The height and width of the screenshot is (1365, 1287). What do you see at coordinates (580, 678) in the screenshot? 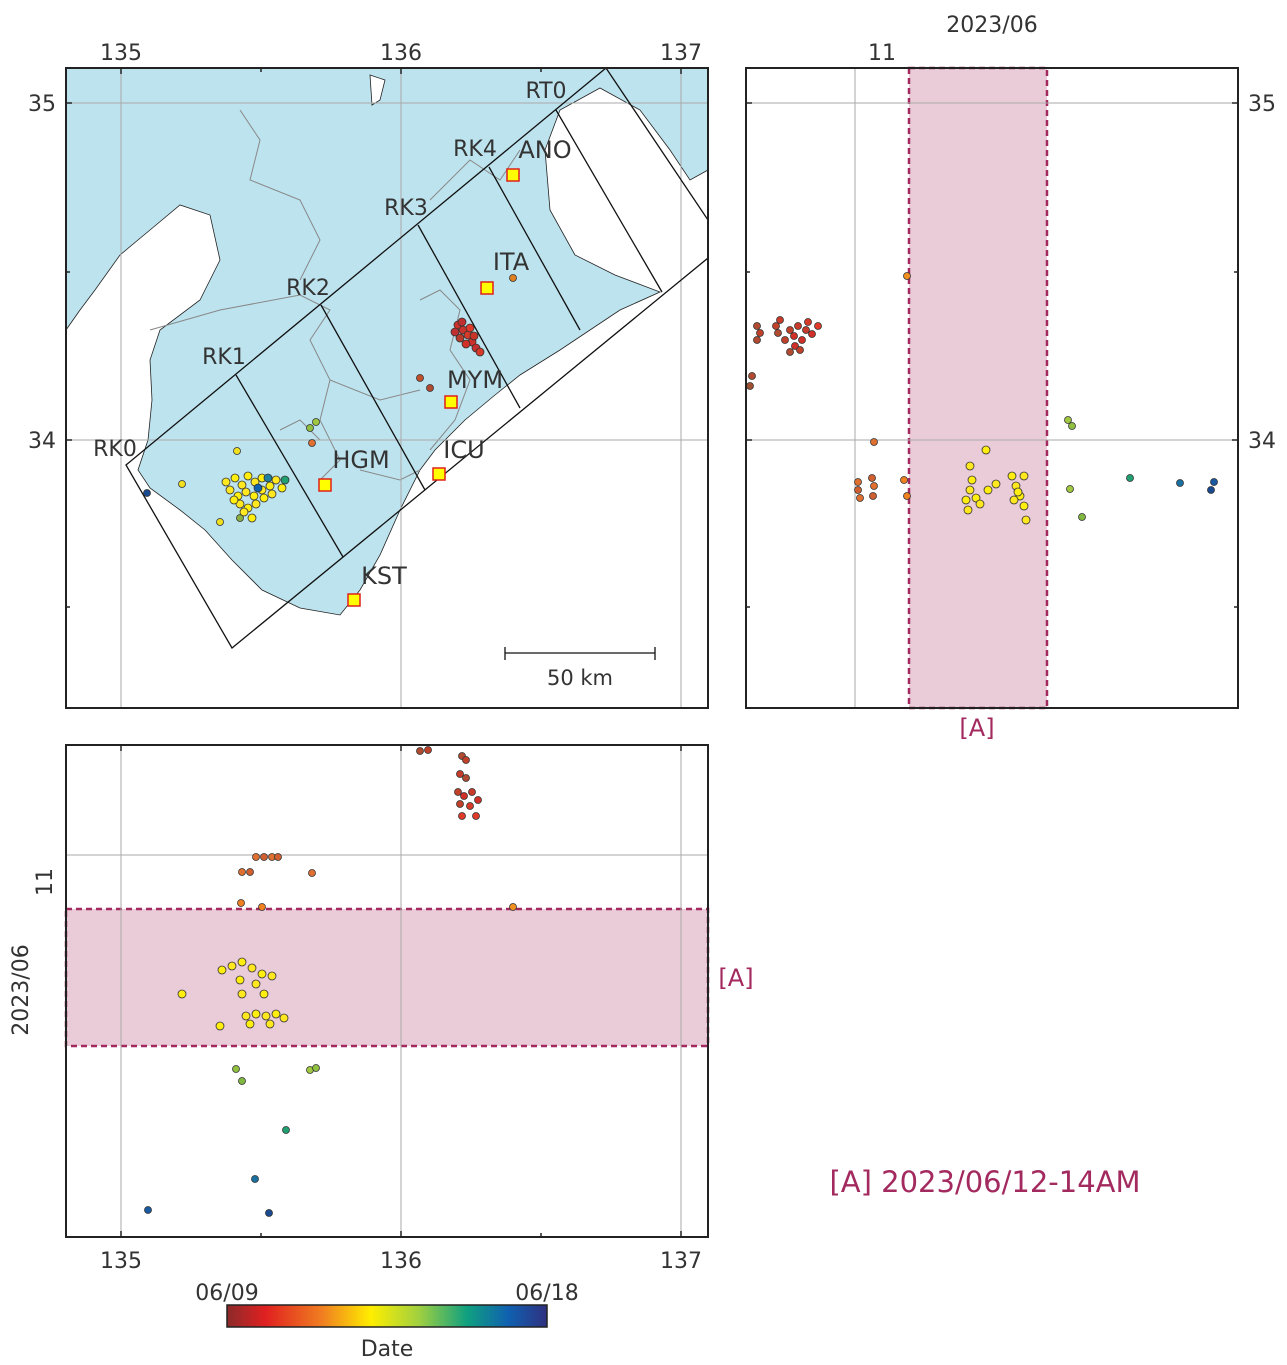
I see `scale-bar-label: 50 km` at bounding box center [580, 678].